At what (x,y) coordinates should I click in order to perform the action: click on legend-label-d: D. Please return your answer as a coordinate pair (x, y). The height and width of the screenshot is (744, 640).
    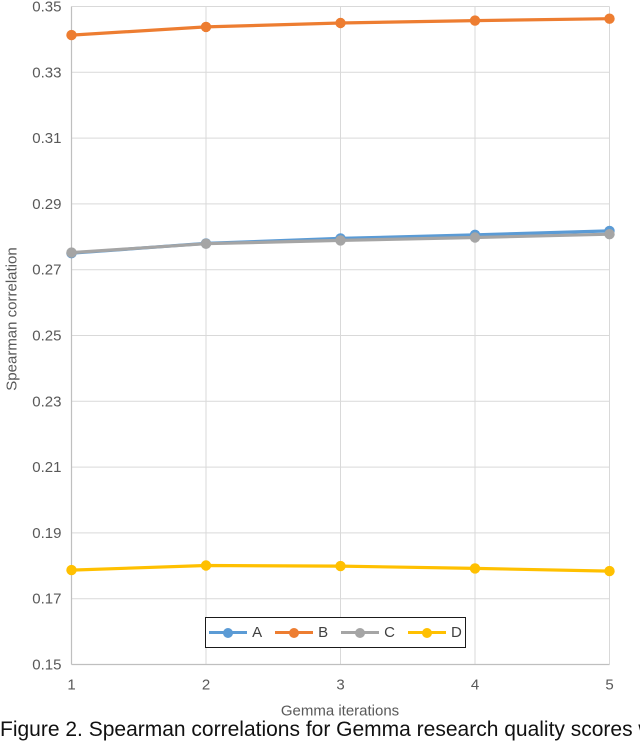
    Looking at the image, I should click on (456, 632).